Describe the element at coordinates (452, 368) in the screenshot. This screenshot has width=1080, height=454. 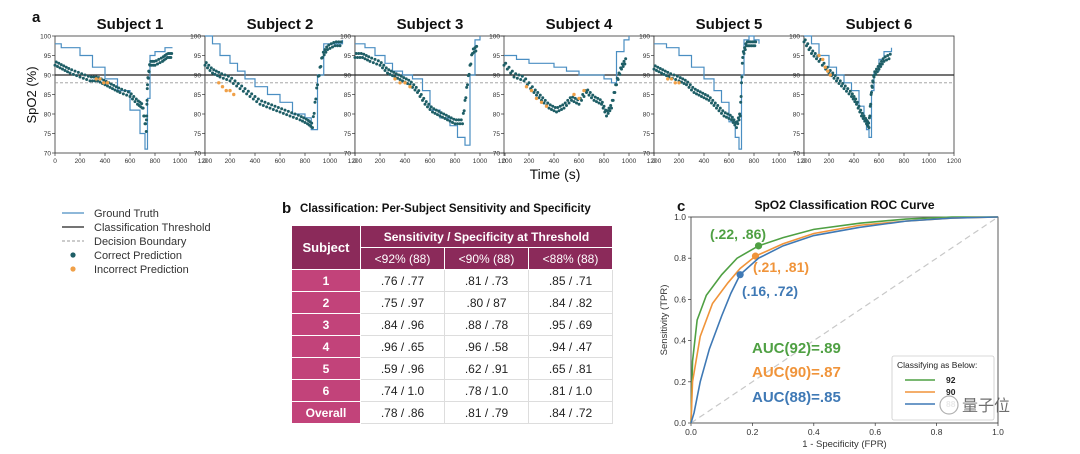
I see `table-row: 5 .59 / .96 .62 / .91 .65 / .81` at that location.